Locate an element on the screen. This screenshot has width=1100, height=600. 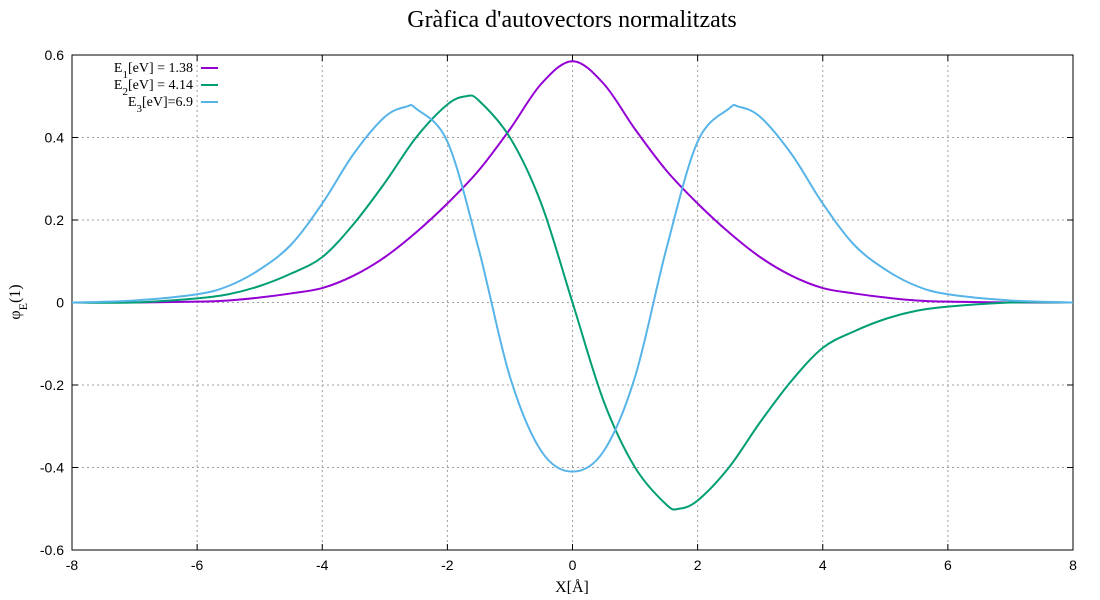
legend-label-2: E2[eV] = 4.14 is located at coordinates (153, 88).